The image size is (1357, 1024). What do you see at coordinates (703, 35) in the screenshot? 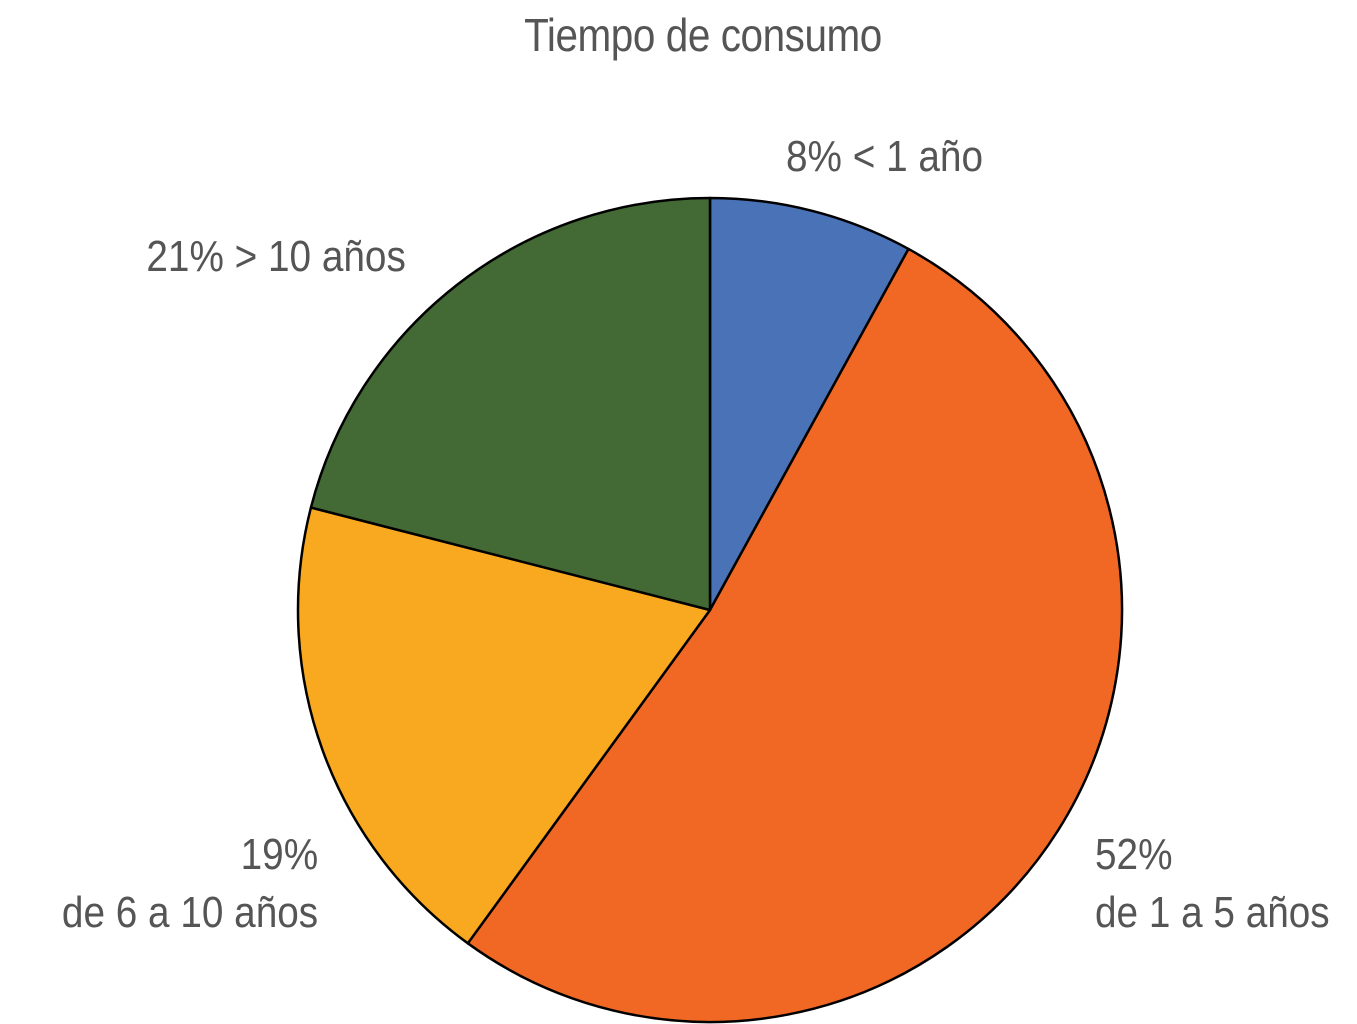
I see `chart-title: Tiempo de consumo` at bounding box center [703, 35].